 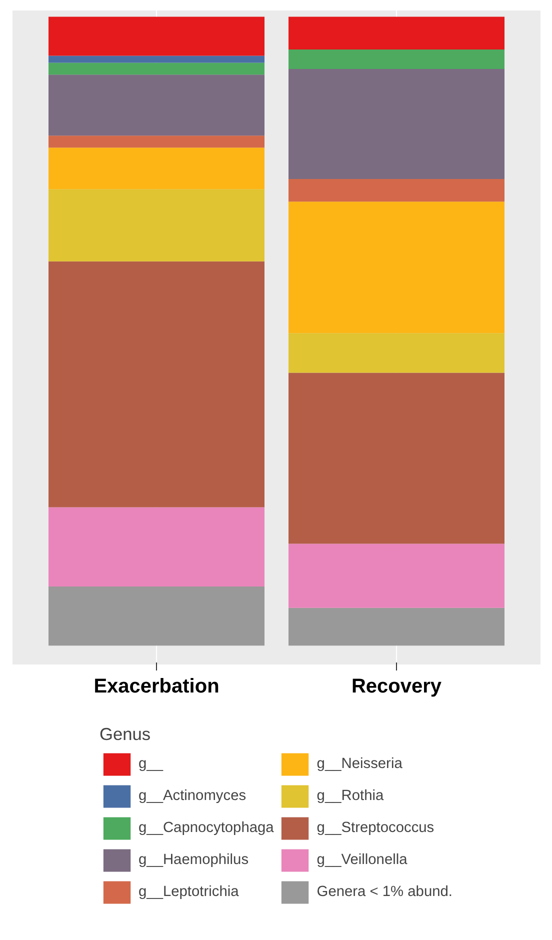 I want to click on legend-label: g__Neisseria, so click(x=359, y=764).